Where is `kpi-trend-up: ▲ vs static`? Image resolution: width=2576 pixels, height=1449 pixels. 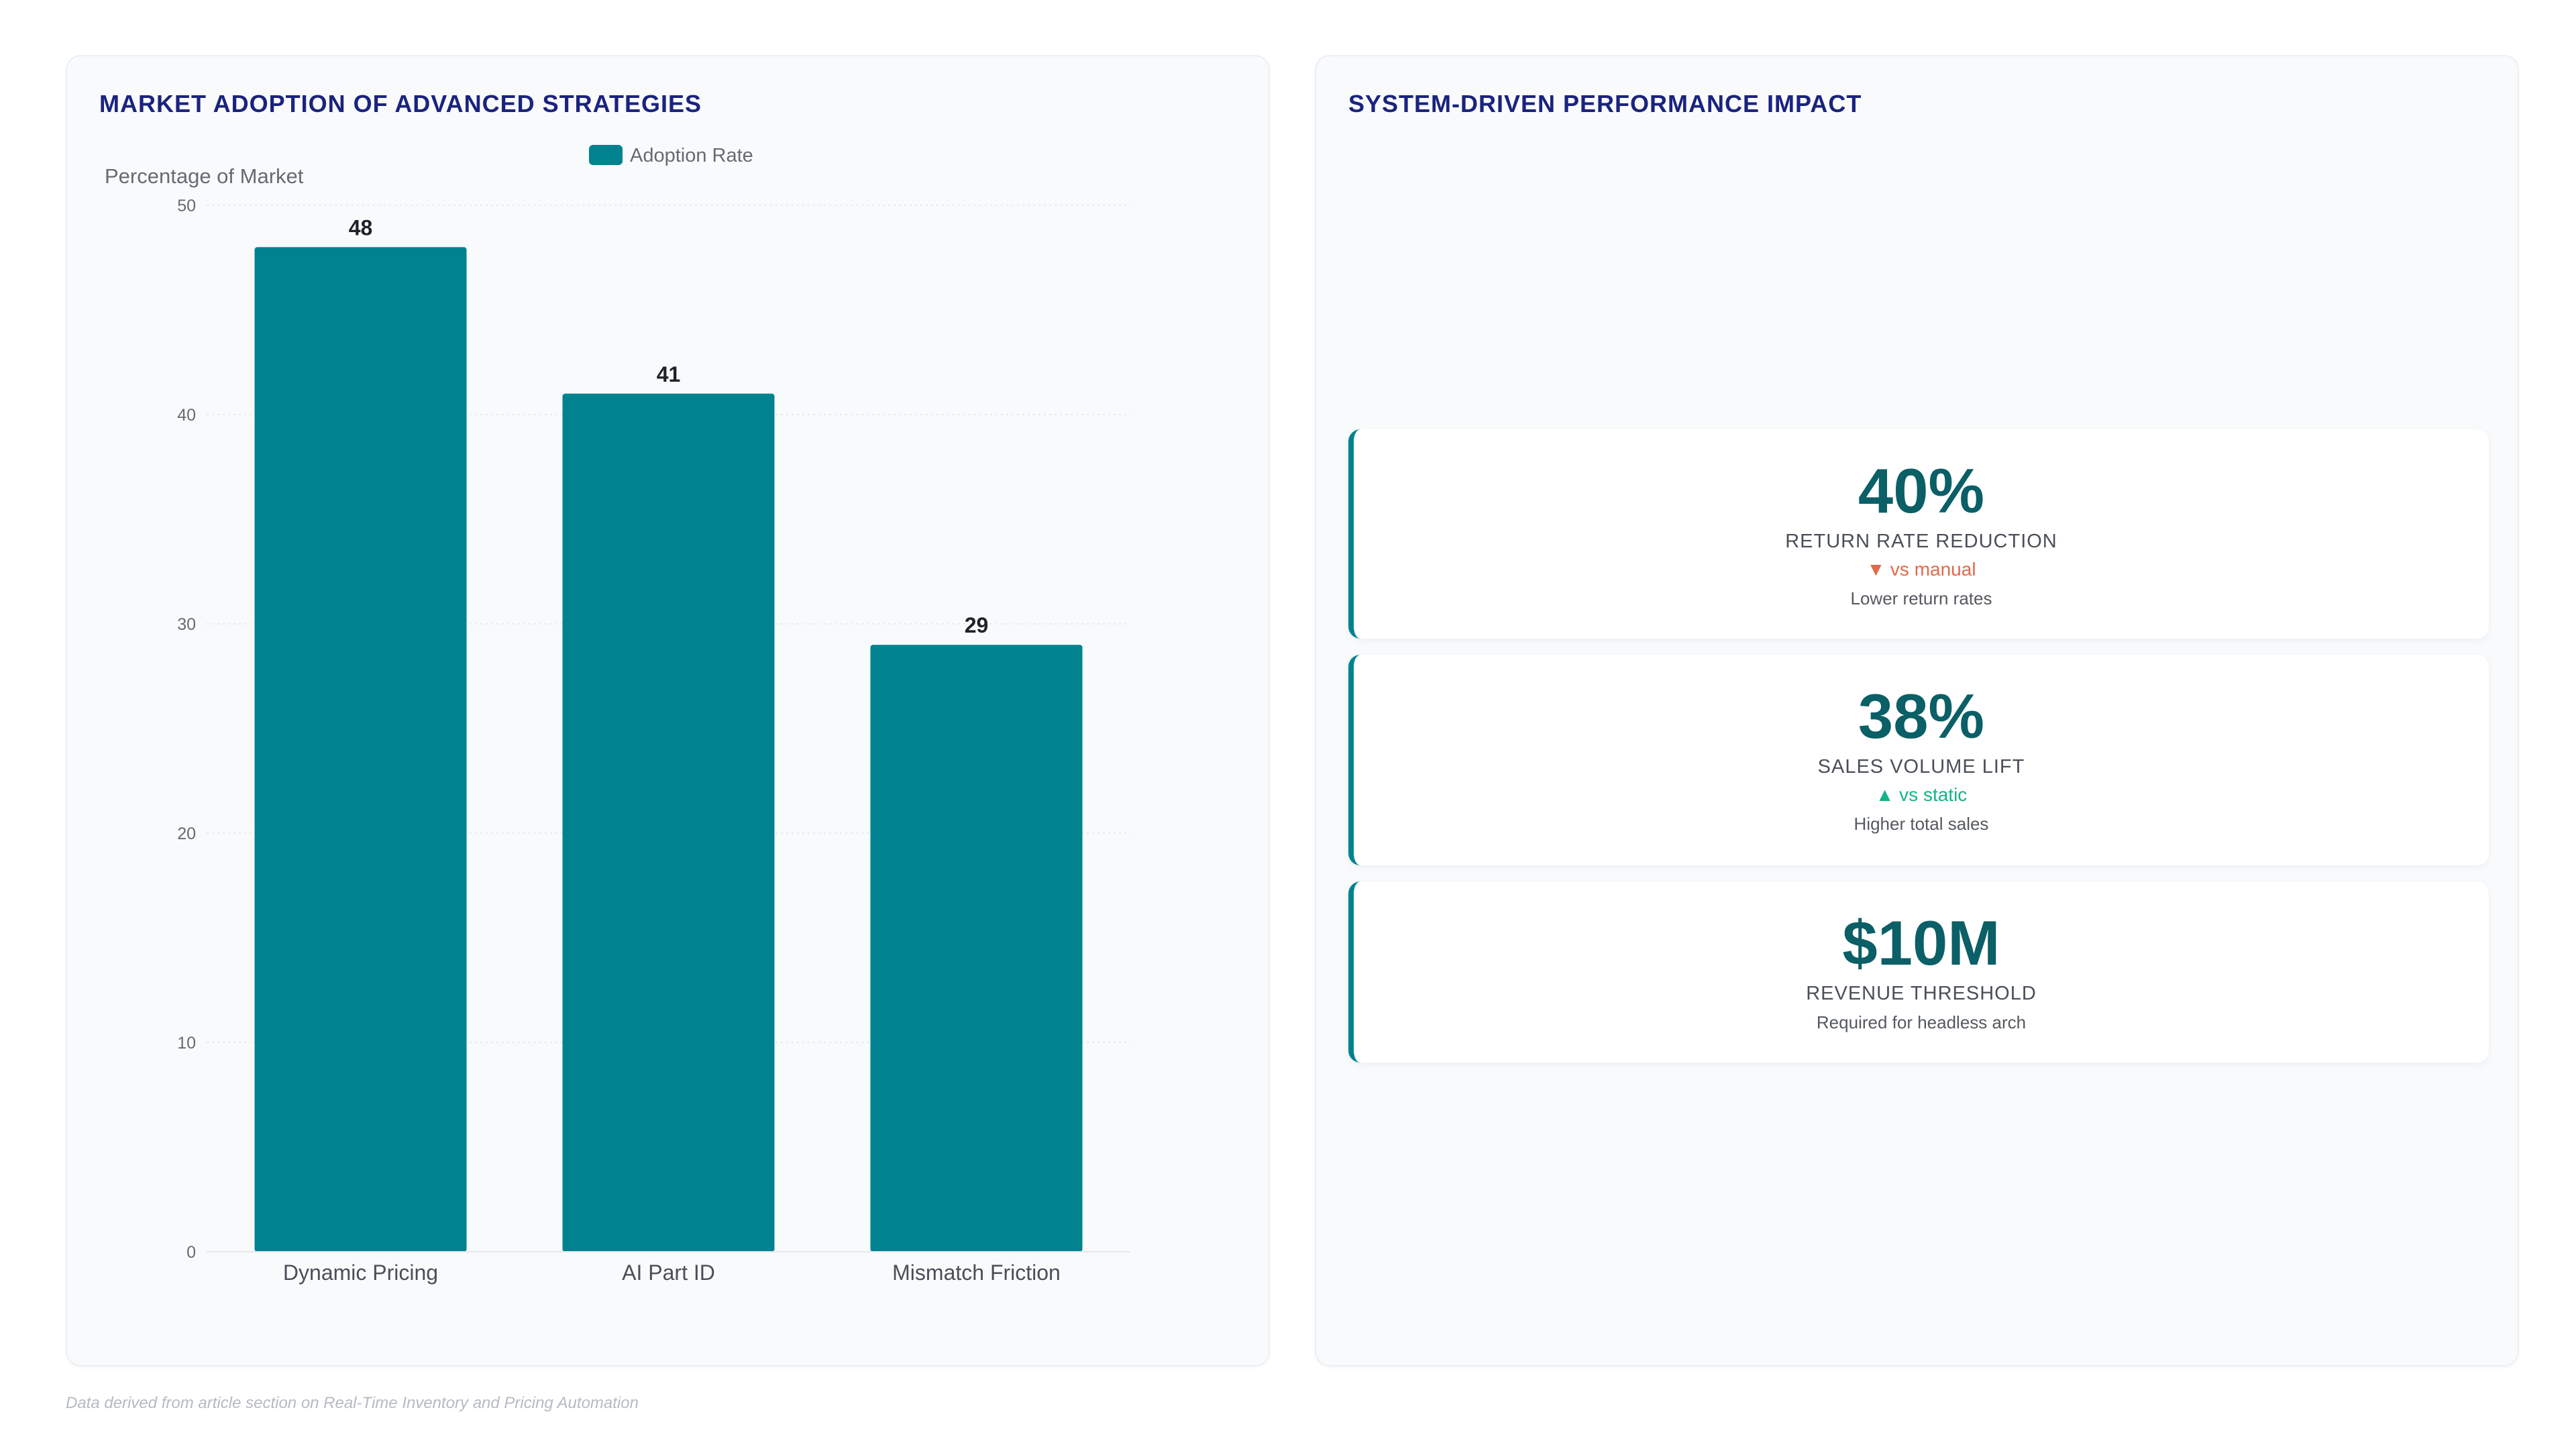
kpi-trend-up: ▲ vs static is located at coordinates (1921, 794).